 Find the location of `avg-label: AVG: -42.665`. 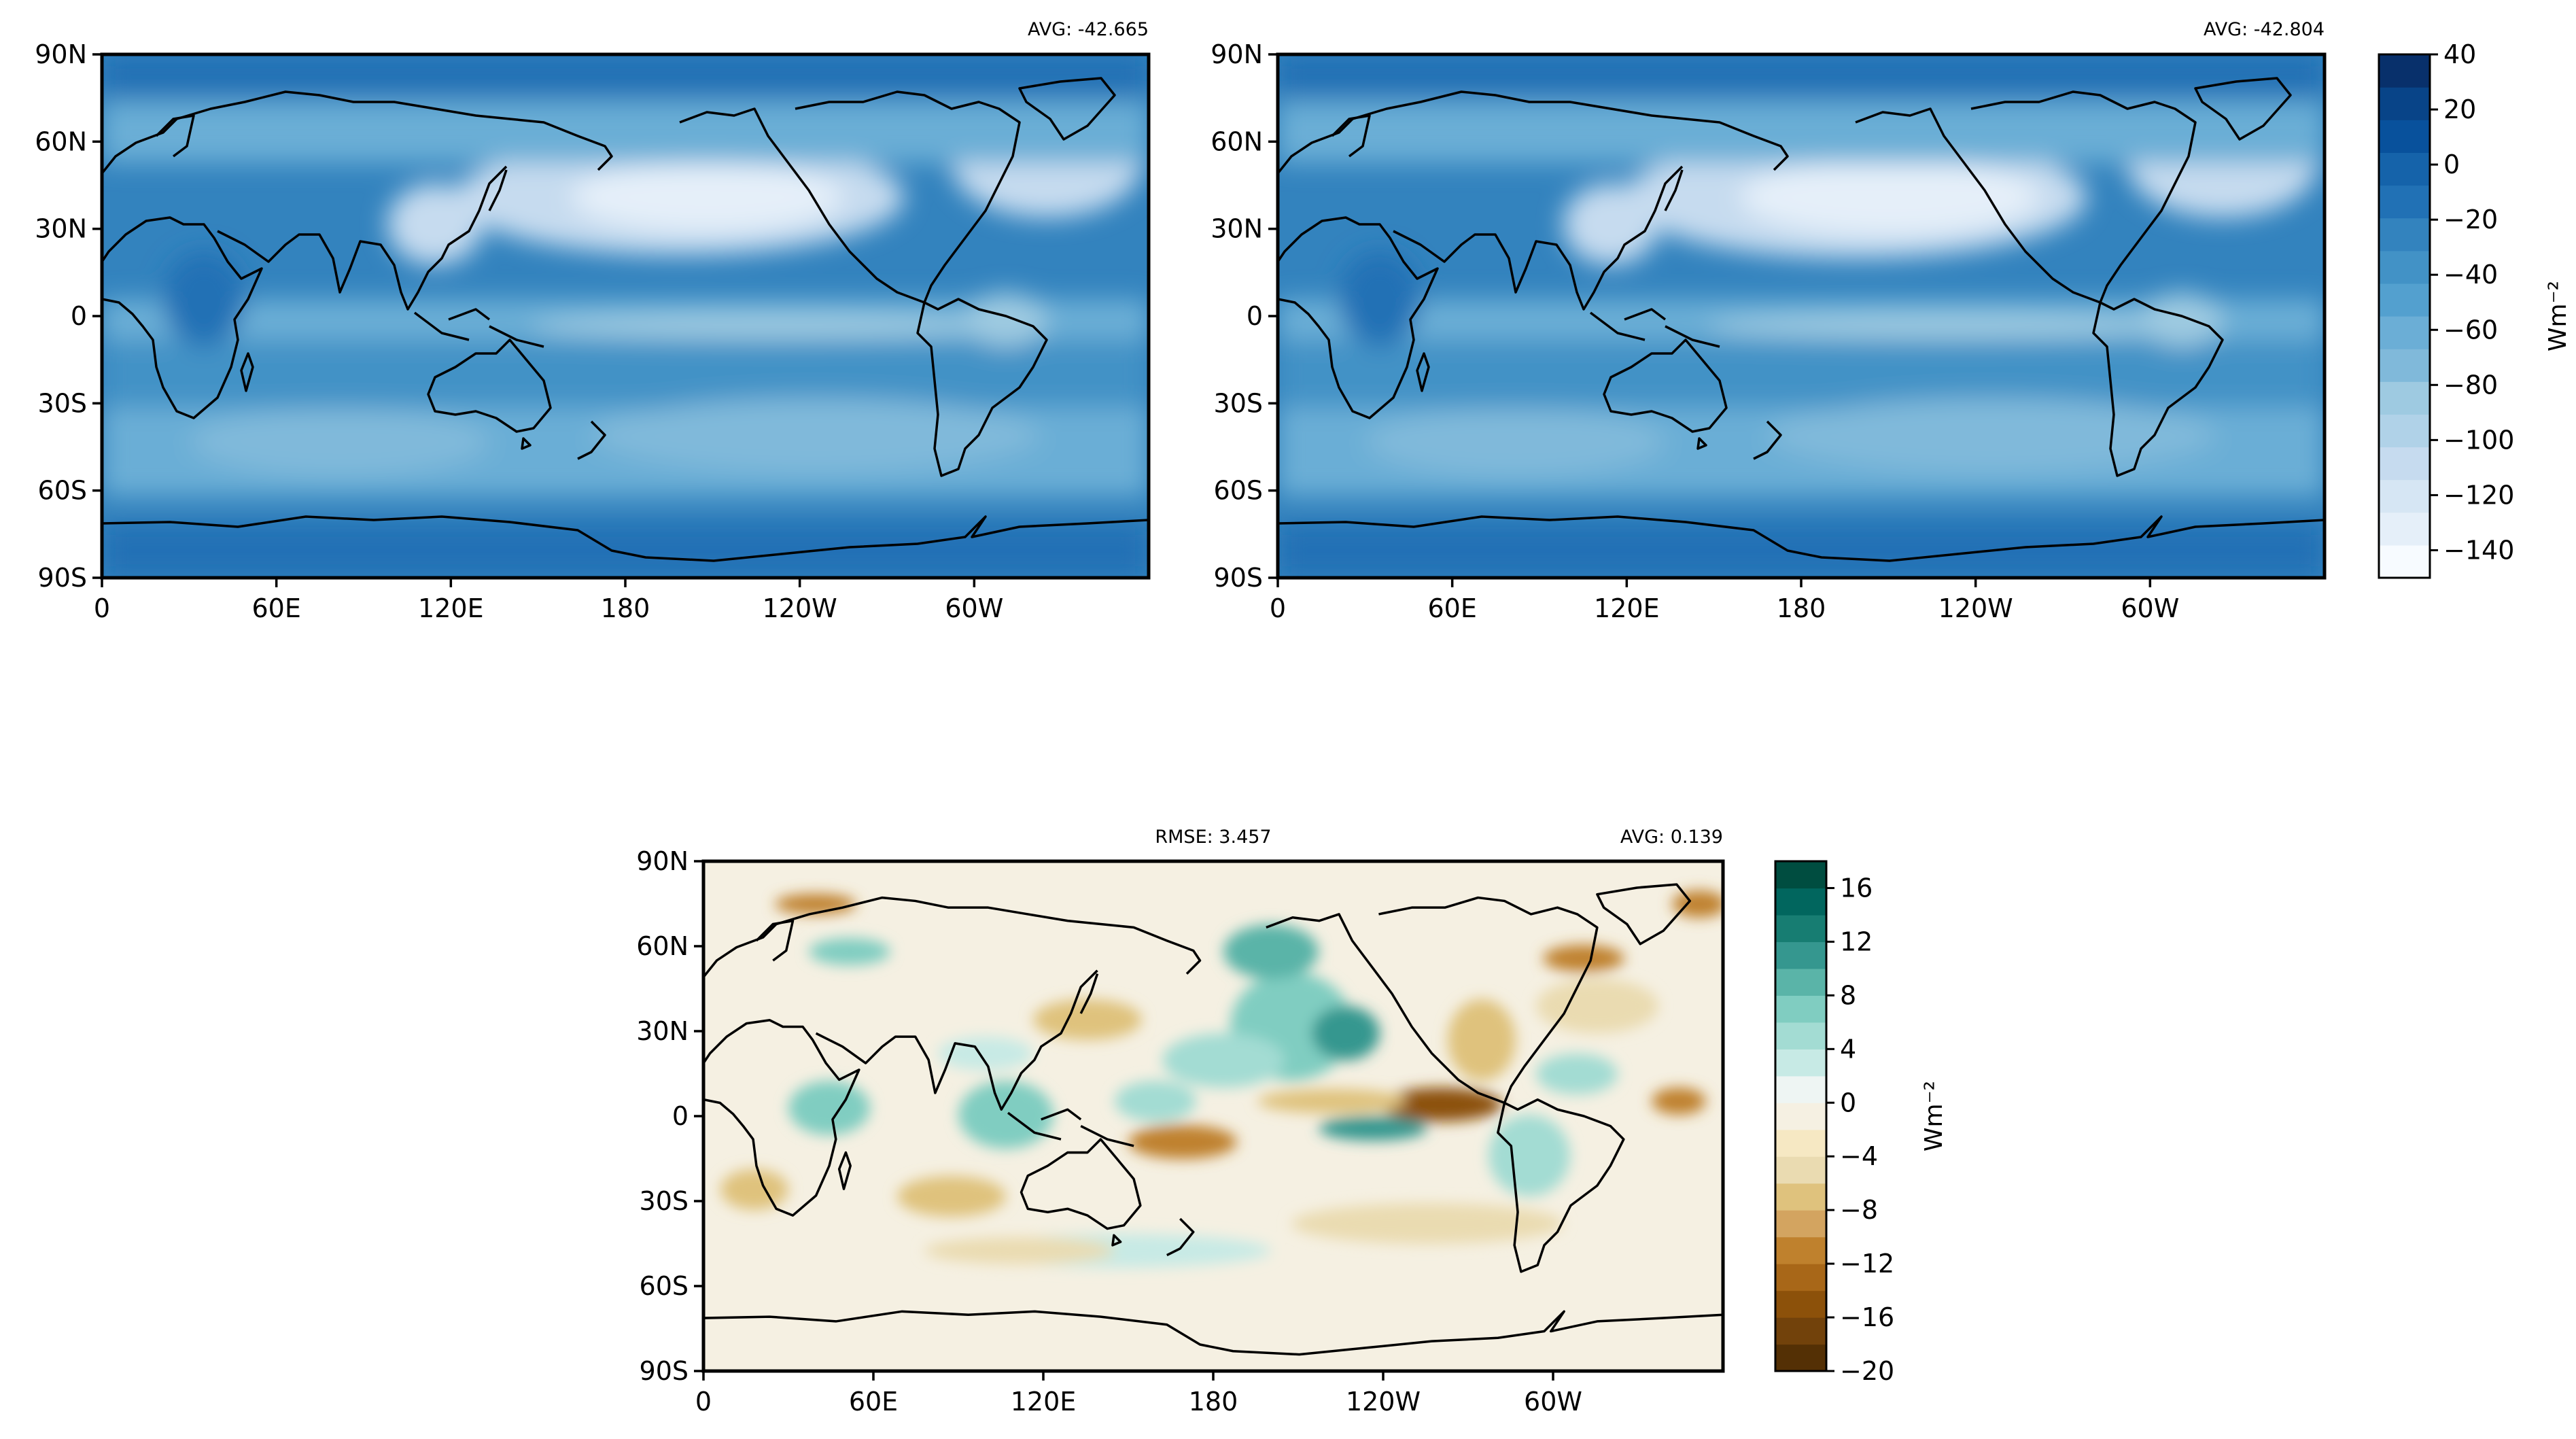

avg-label: AVG: -42.665 is located at coordinates (1088, 29).